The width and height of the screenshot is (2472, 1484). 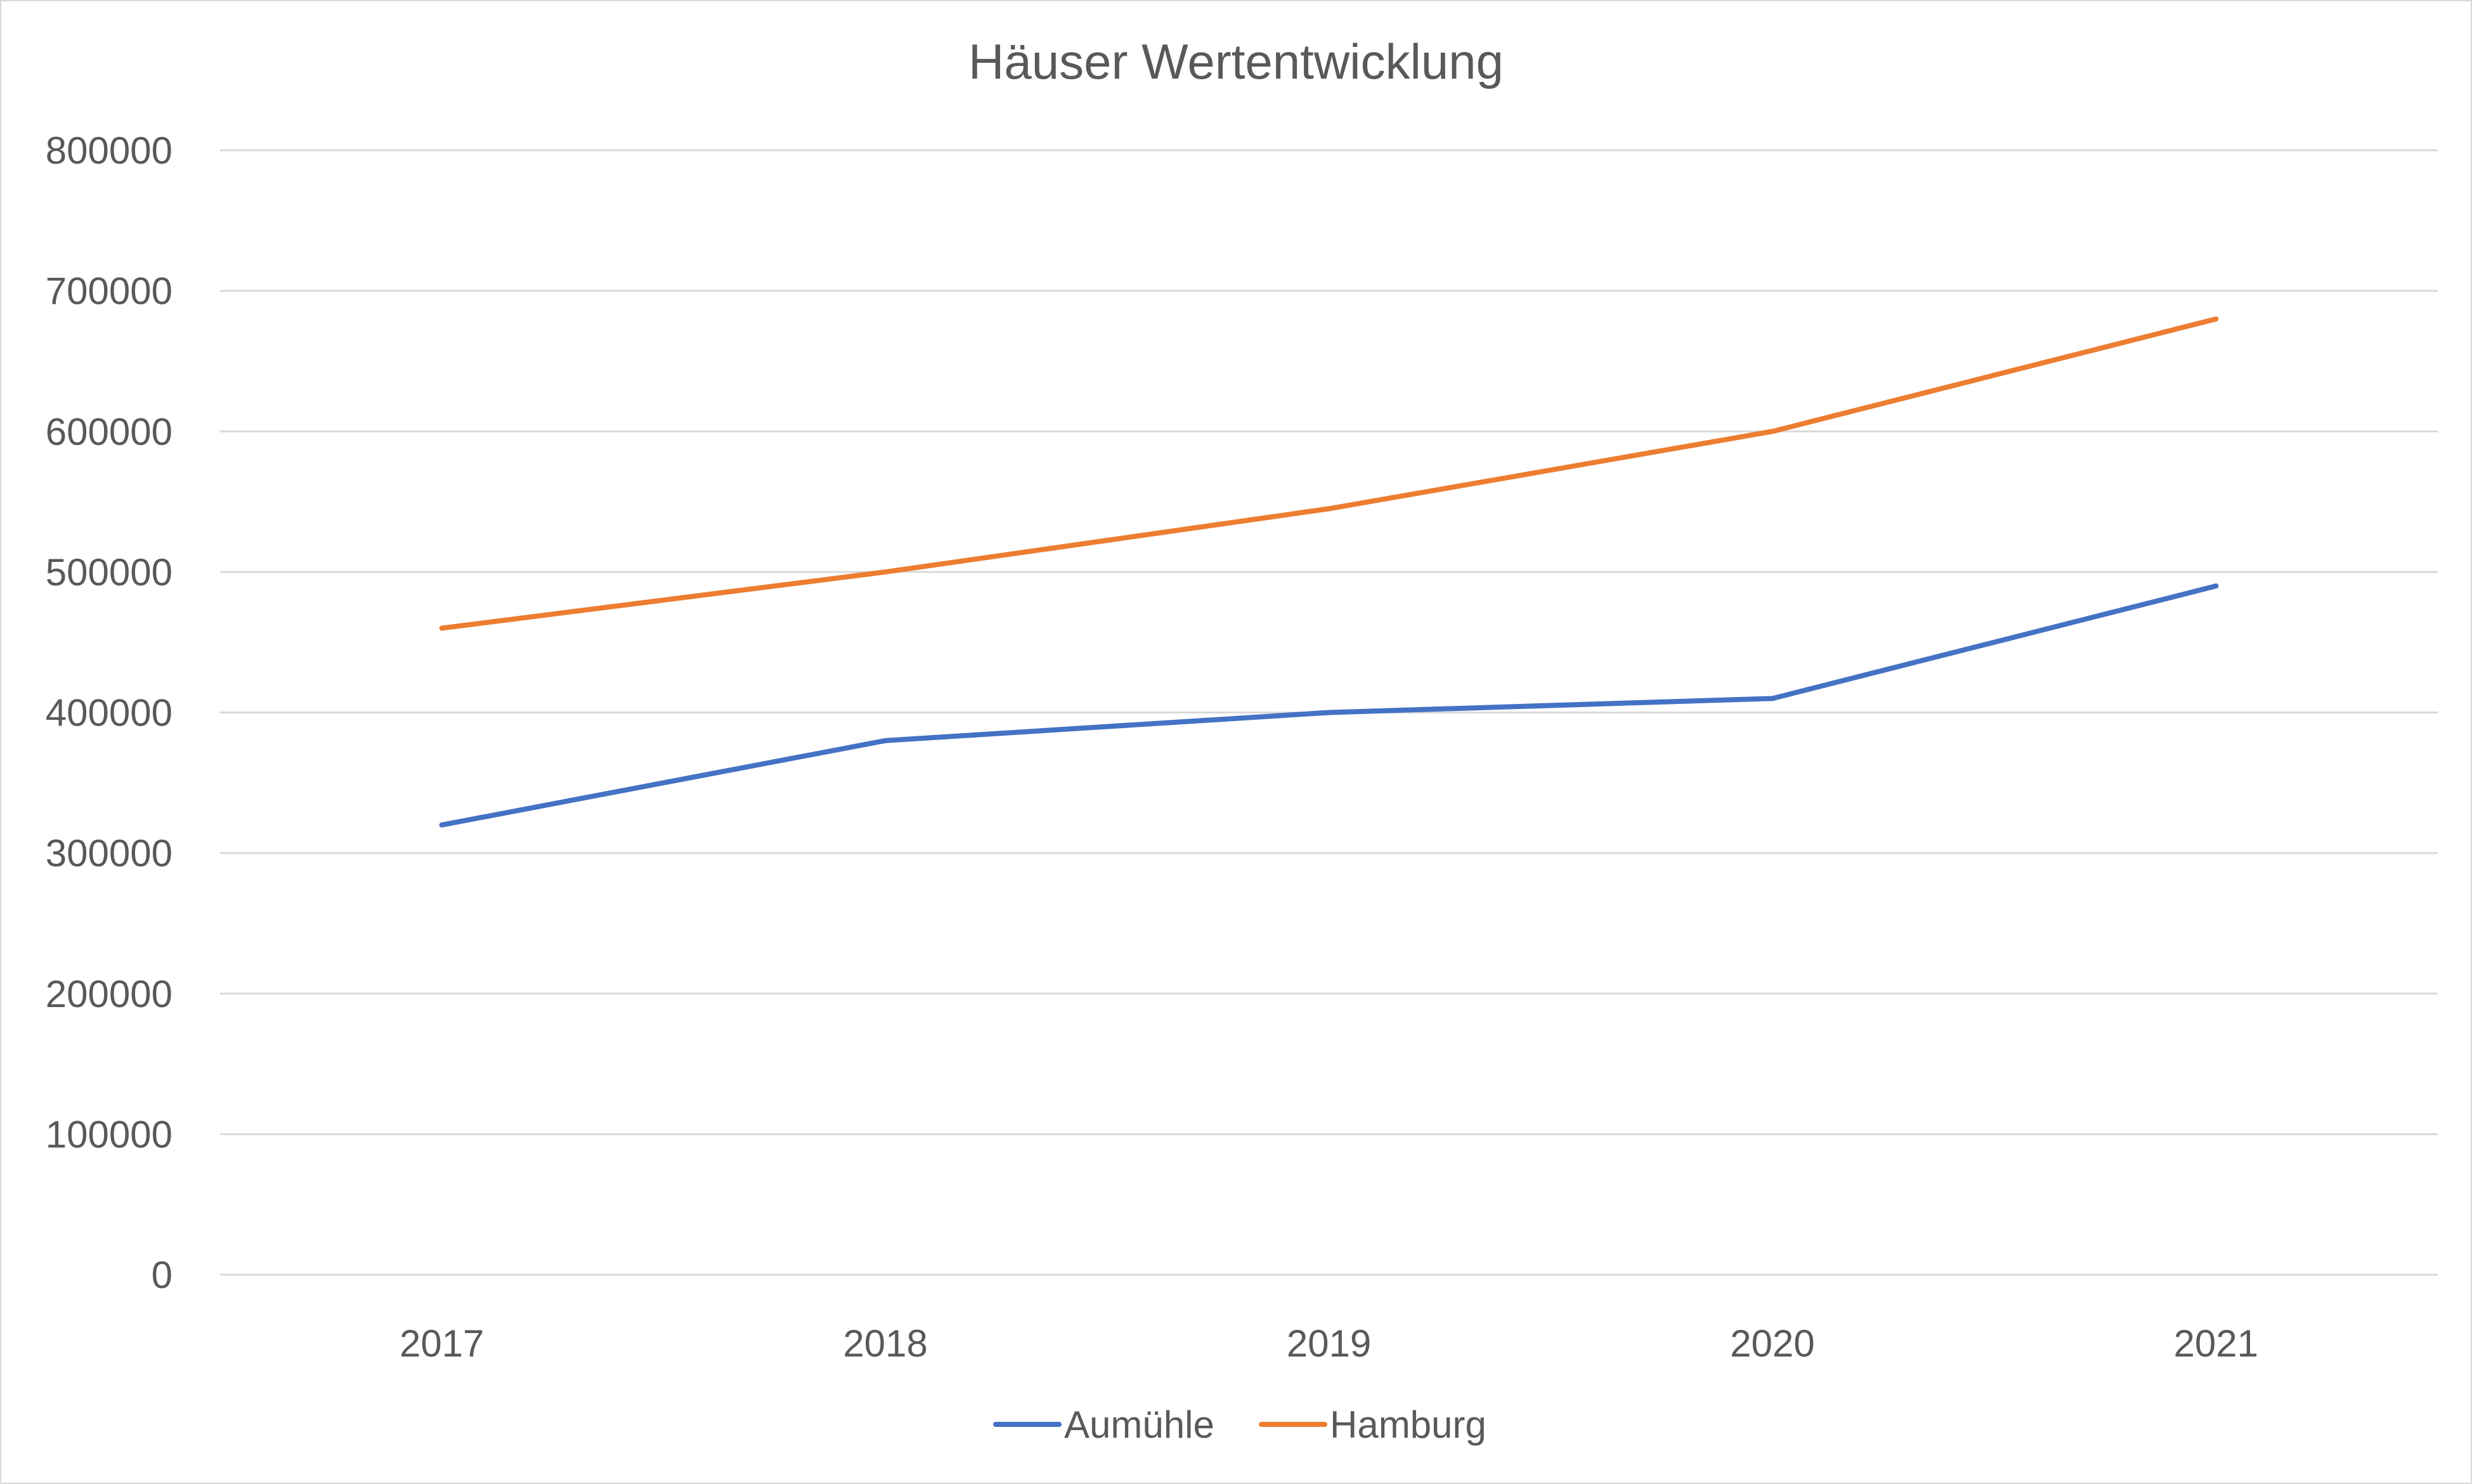 What do you see at coordinates (109, 150) in the screenshot?
I see `y-tick-label: 800000` at bounding box center [109, 150].